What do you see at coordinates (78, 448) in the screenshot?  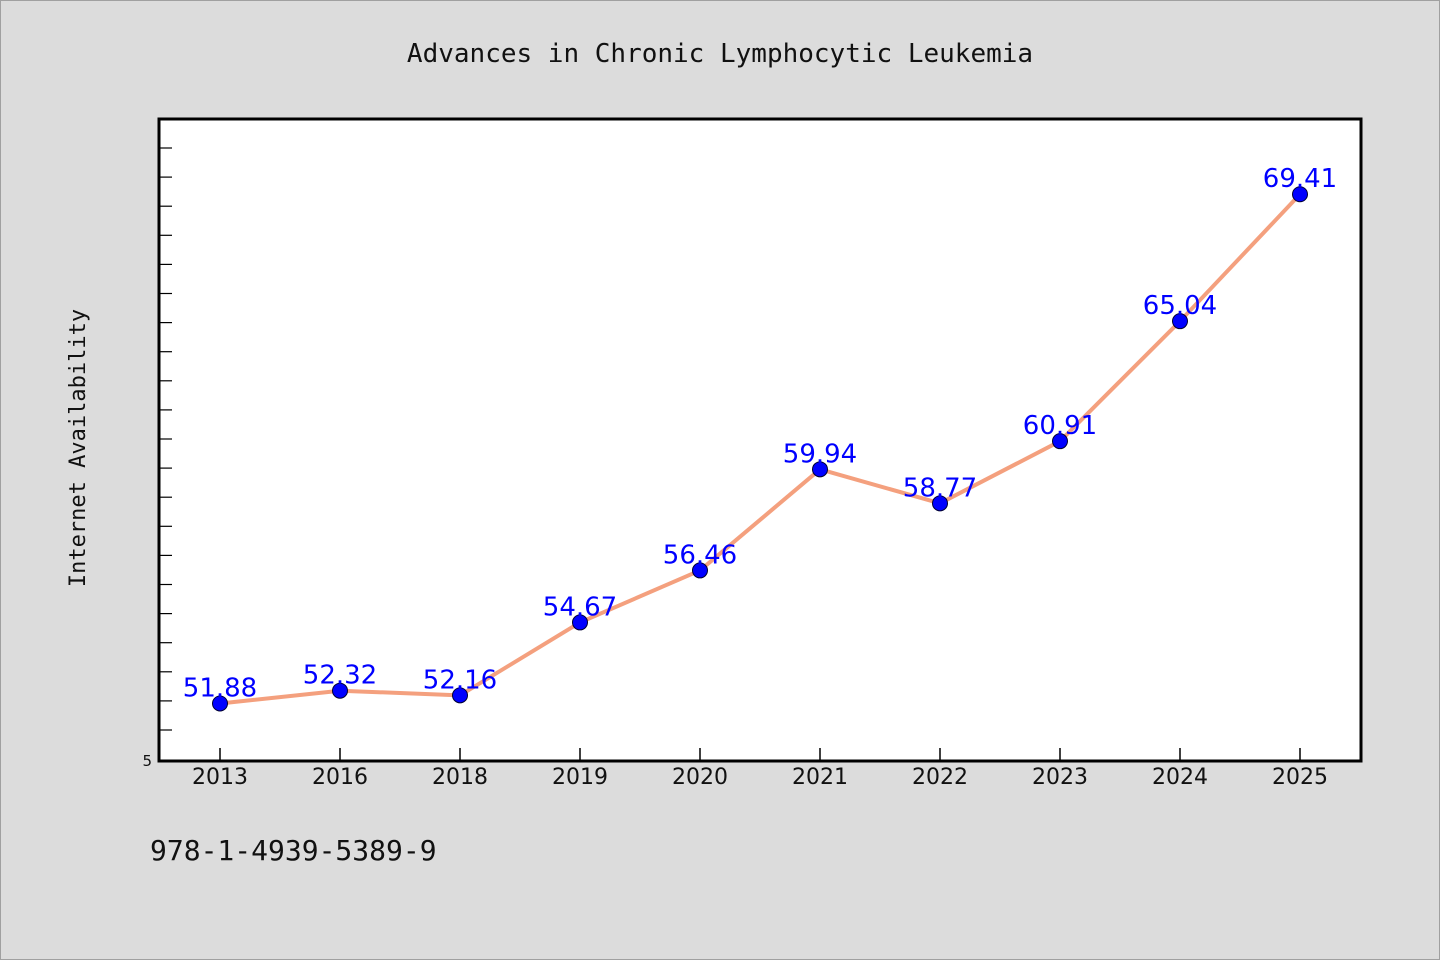 I see `y-axis-label: Internet Availability` at bounding box center [78, 448].